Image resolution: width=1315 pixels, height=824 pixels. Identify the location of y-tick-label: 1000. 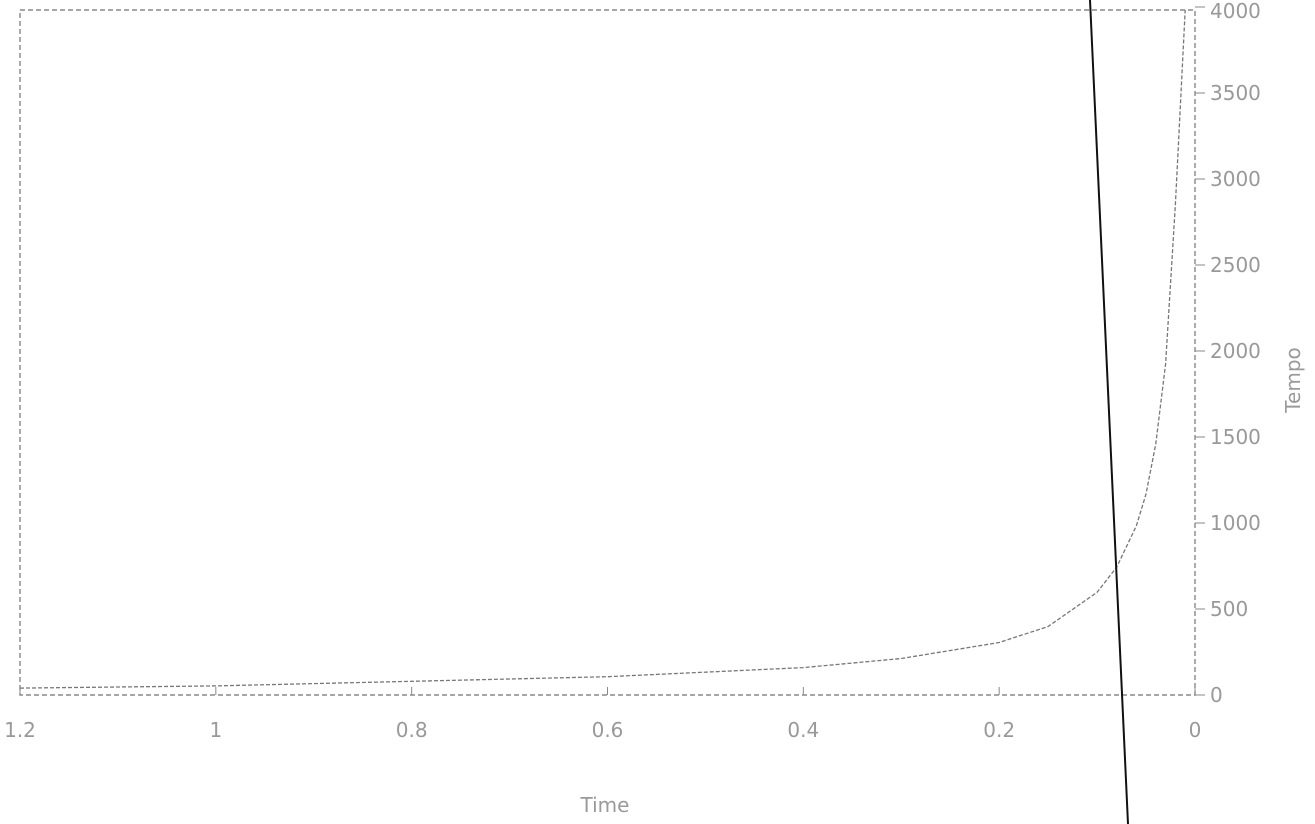
(1235, 523).